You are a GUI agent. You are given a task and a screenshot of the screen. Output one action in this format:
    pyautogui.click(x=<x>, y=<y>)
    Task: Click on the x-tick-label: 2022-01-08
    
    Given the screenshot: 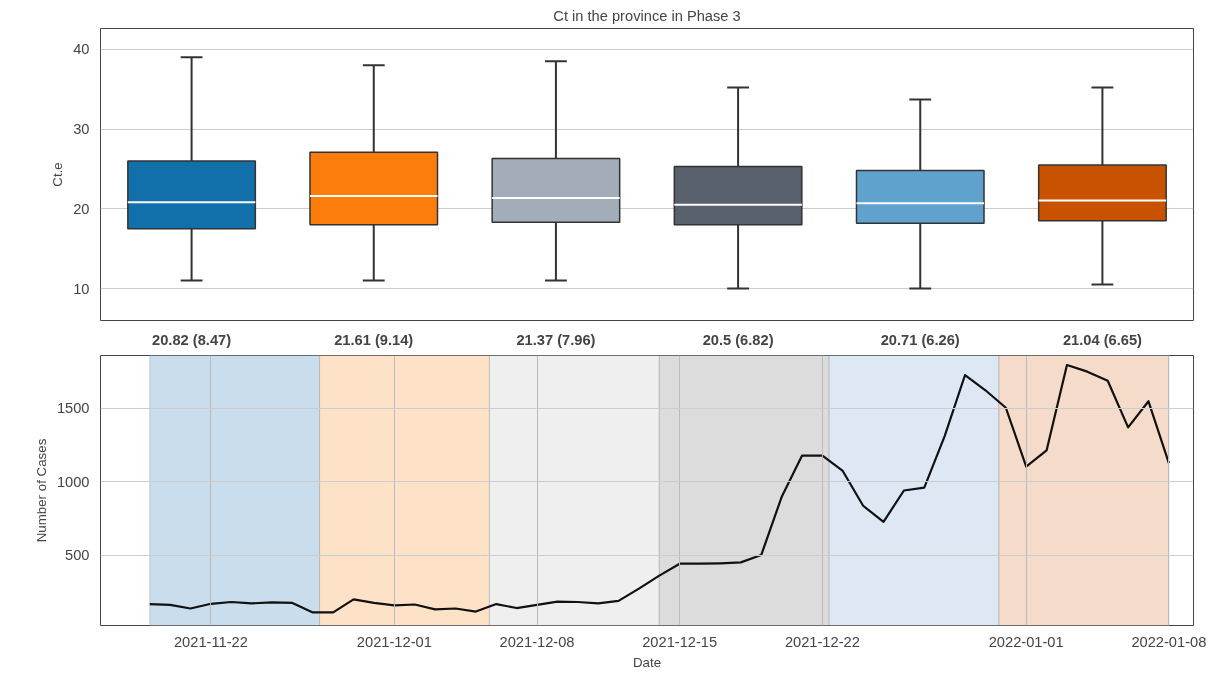 What is the action you would take?
    pyautogui.click(x=1169, y=641)
    